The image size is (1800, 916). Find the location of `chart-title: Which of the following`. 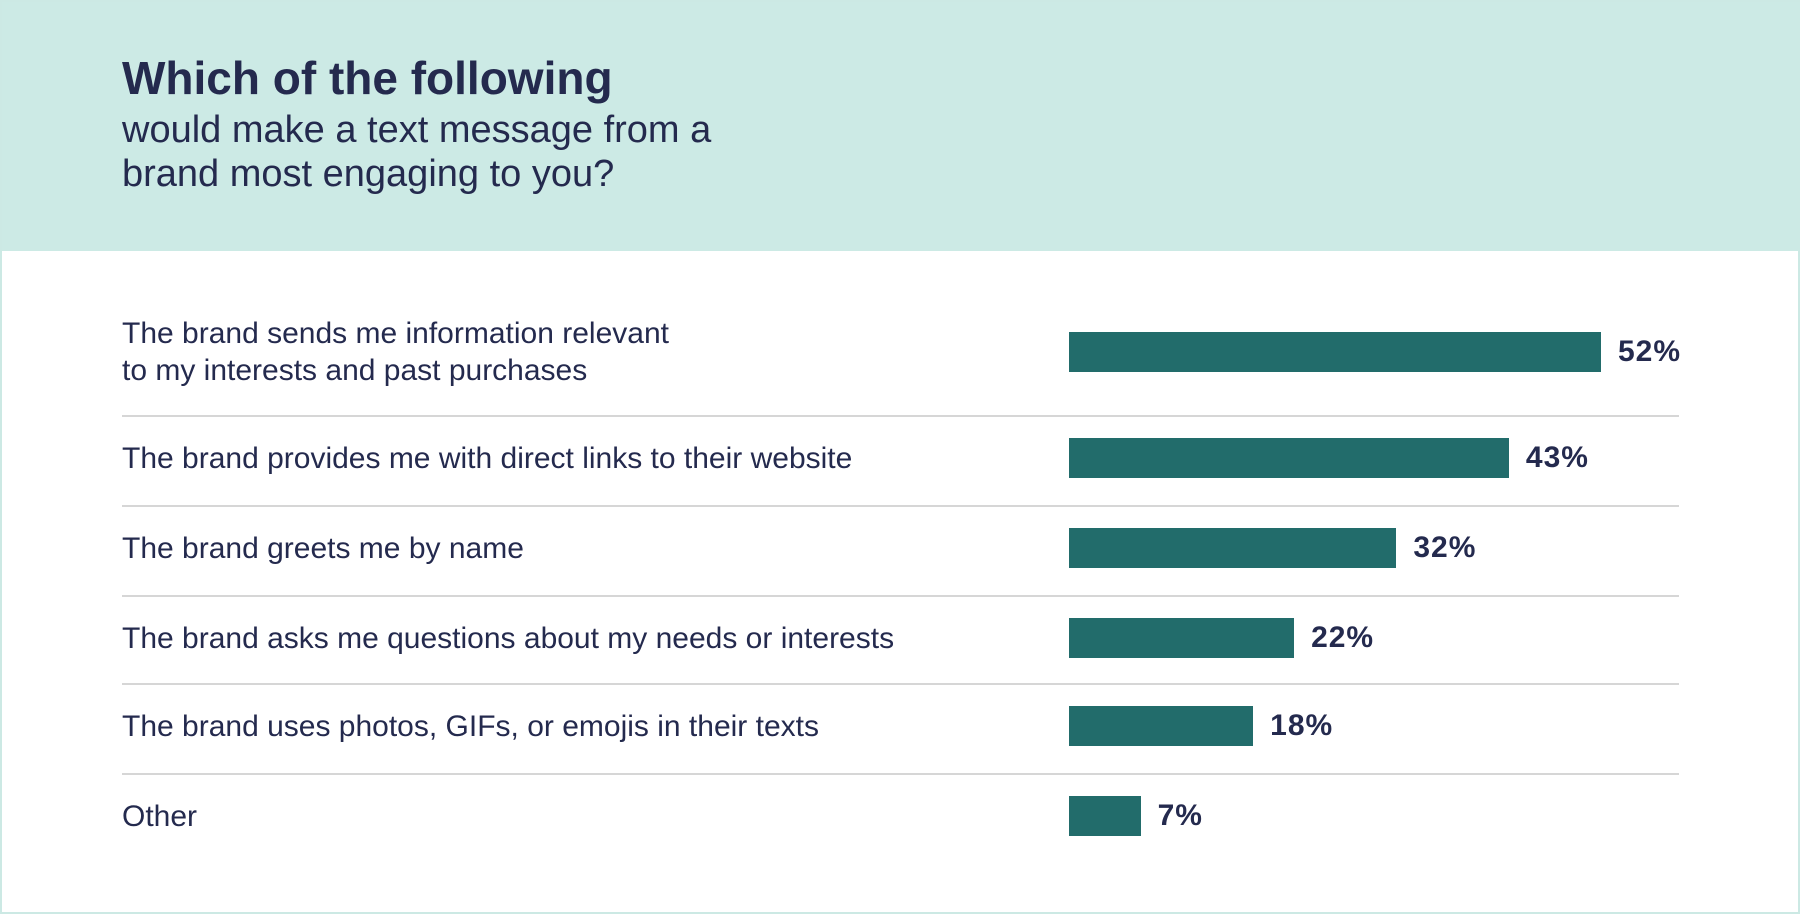

chart-title: Which of the following is located at coordinates (367, 78).